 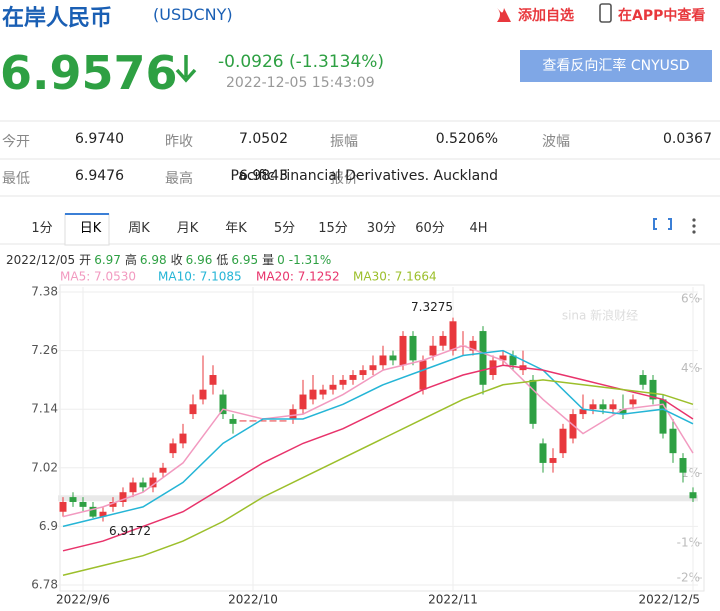 What do you see at coordinates (284, 228) in the screenshot?
I see `tab: 5分` at bounding box center [284, 228].